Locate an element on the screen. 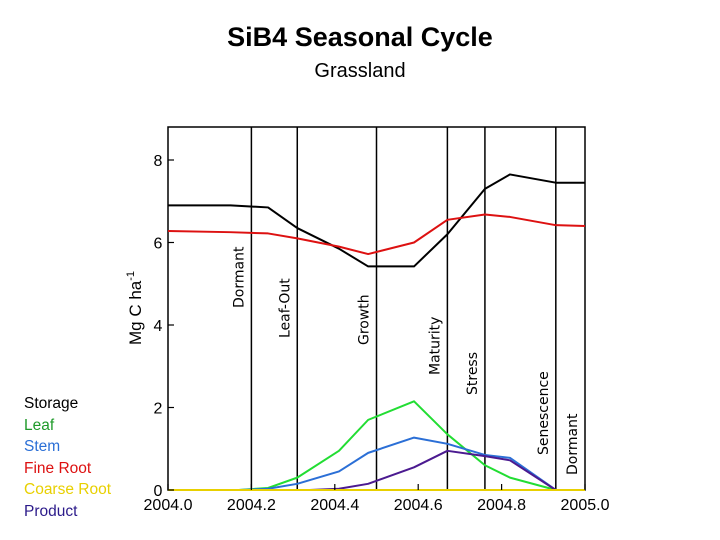 The height and width of the screenshot is (540, 720). legend-entry: Coarse Root is located at coordinates (68, 490).